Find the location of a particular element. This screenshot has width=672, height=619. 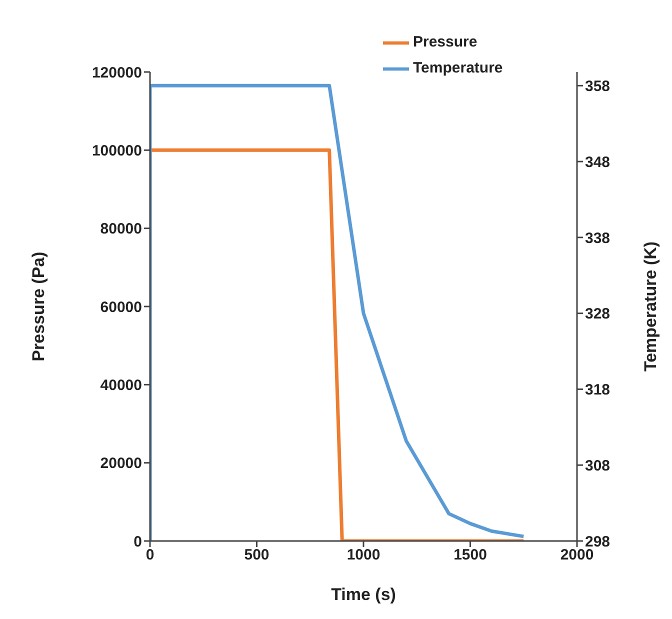

y-tick-label: 20000 is located at coordinates (121, 463).